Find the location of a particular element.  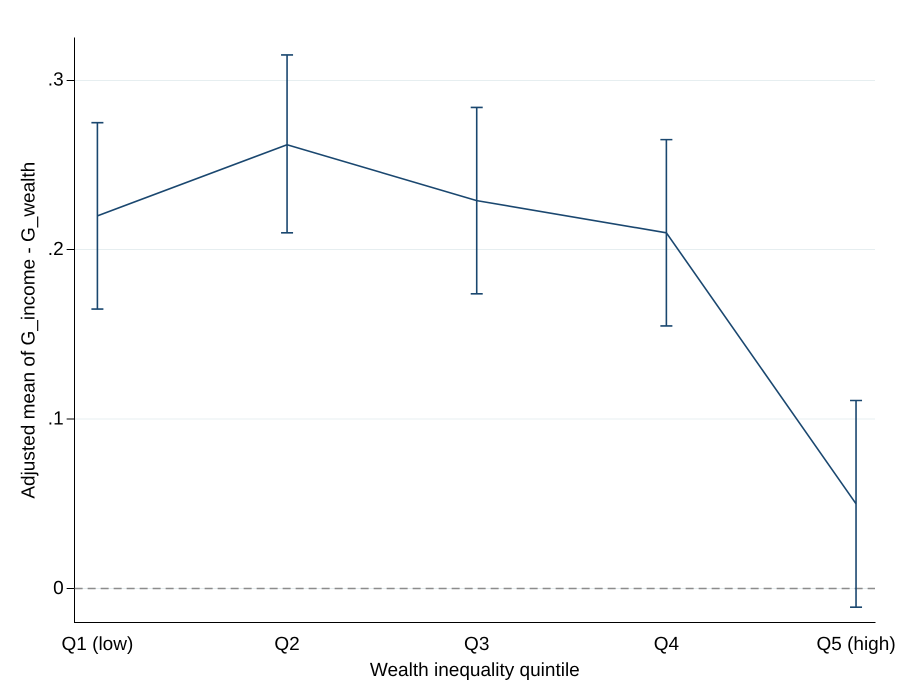

x-tick-label: Q3 is located at coordinates (477, 645).